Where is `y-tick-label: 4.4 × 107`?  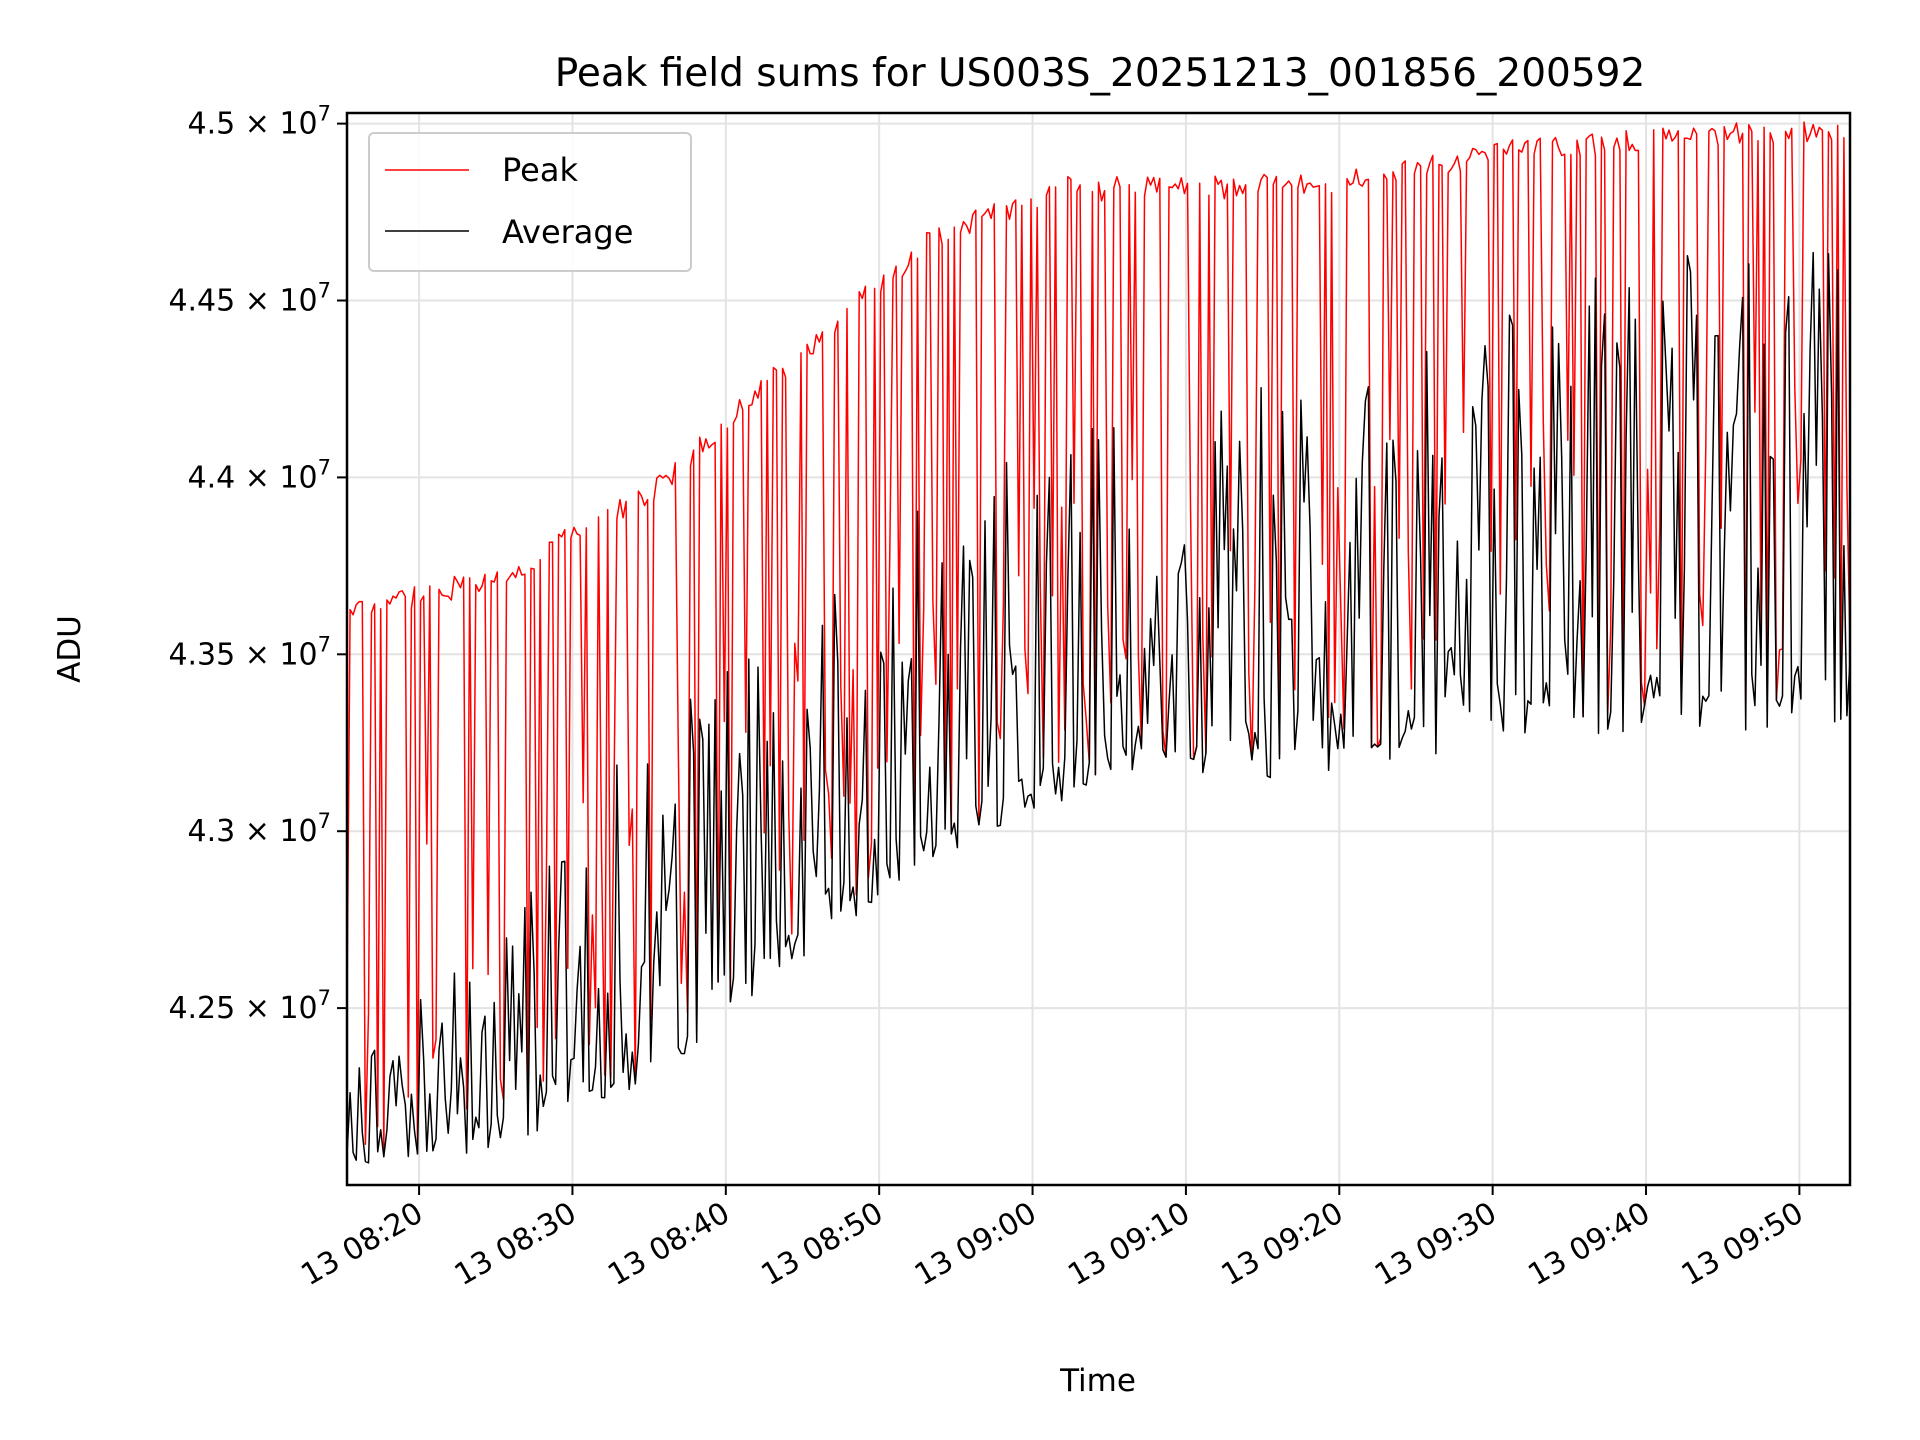 y-tick-label: 4.4 × 107 is located at coordinates (259, 475).